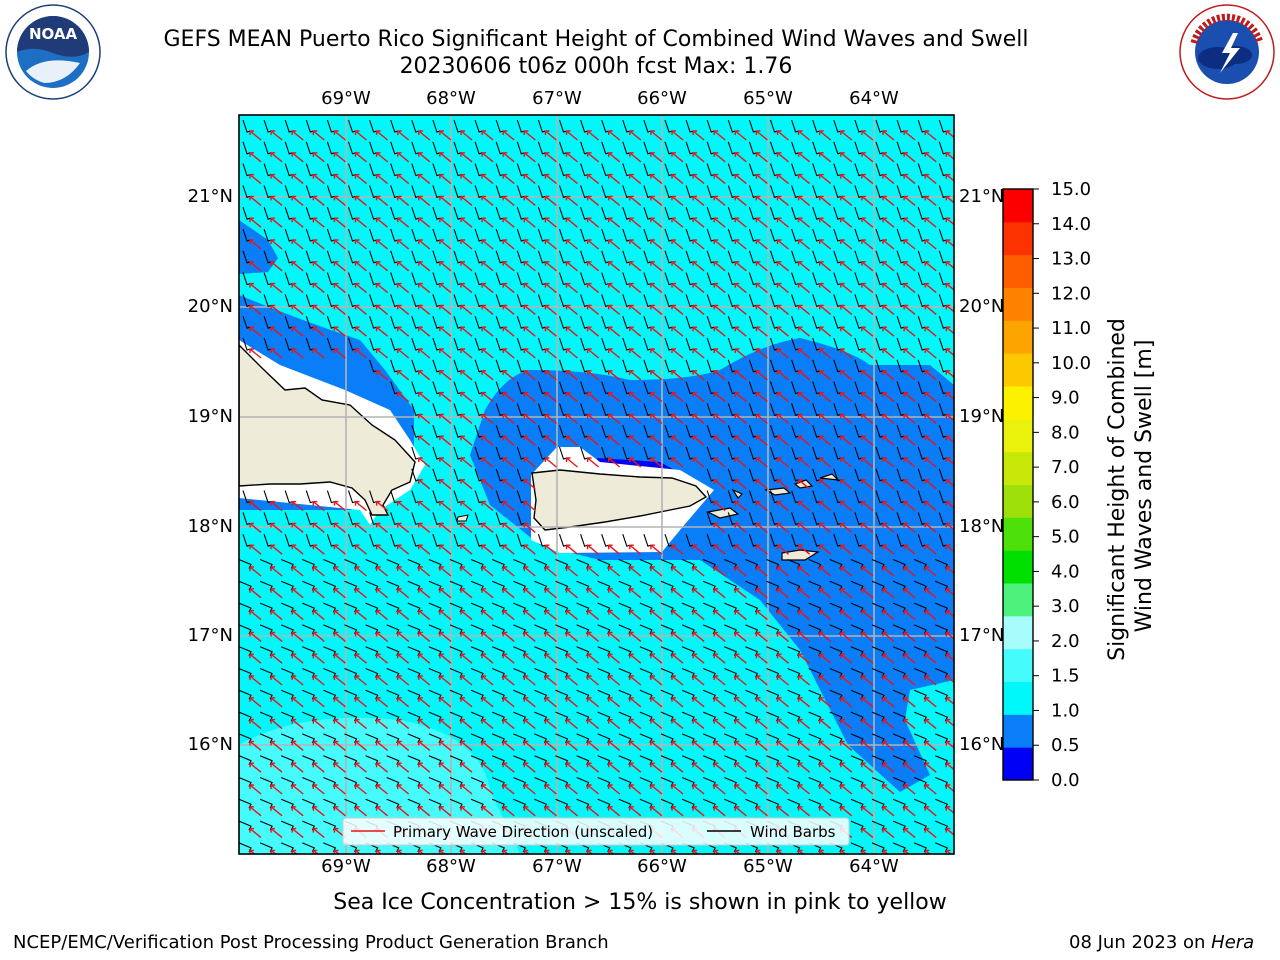 The image size is (1280, 960). Describe the element at coordinates (451, 866) in the screenshot. I see `lon-label-bottom: 68°W` at that location.